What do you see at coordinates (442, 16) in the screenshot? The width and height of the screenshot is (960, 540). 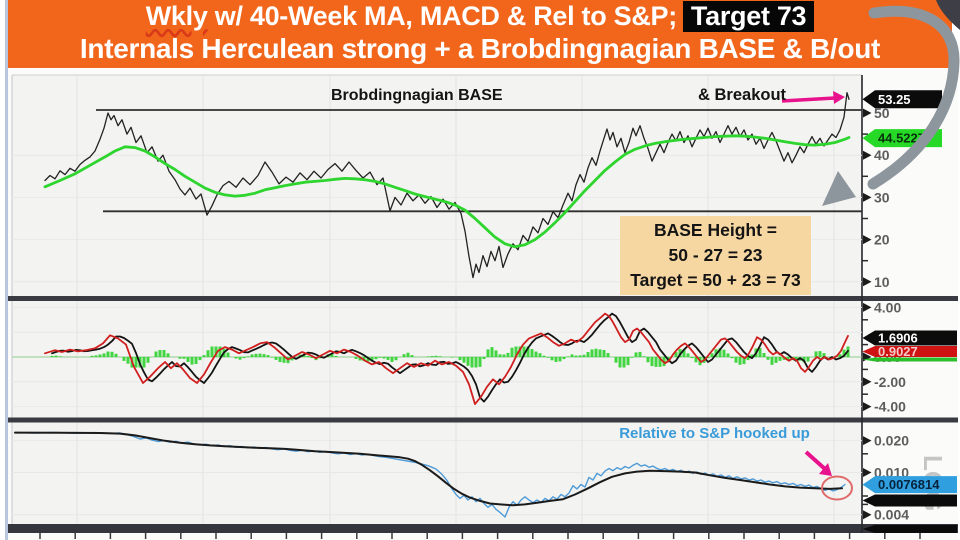 I see `banner-line1-text: w/ 40-Week MA, MACD & Rel to S&P;` at bounding box center [442, 16].